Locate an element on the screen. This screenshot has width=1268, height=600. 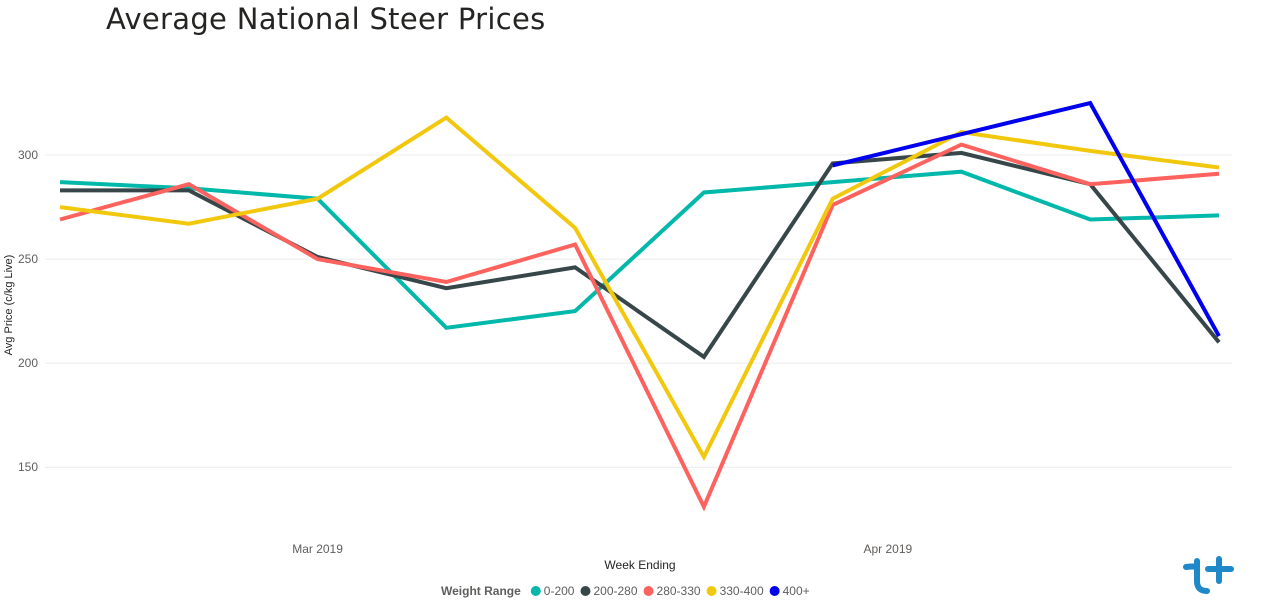
y-axis-label: Avg Price (c/kg Live) is located at coordinates (9, 305).